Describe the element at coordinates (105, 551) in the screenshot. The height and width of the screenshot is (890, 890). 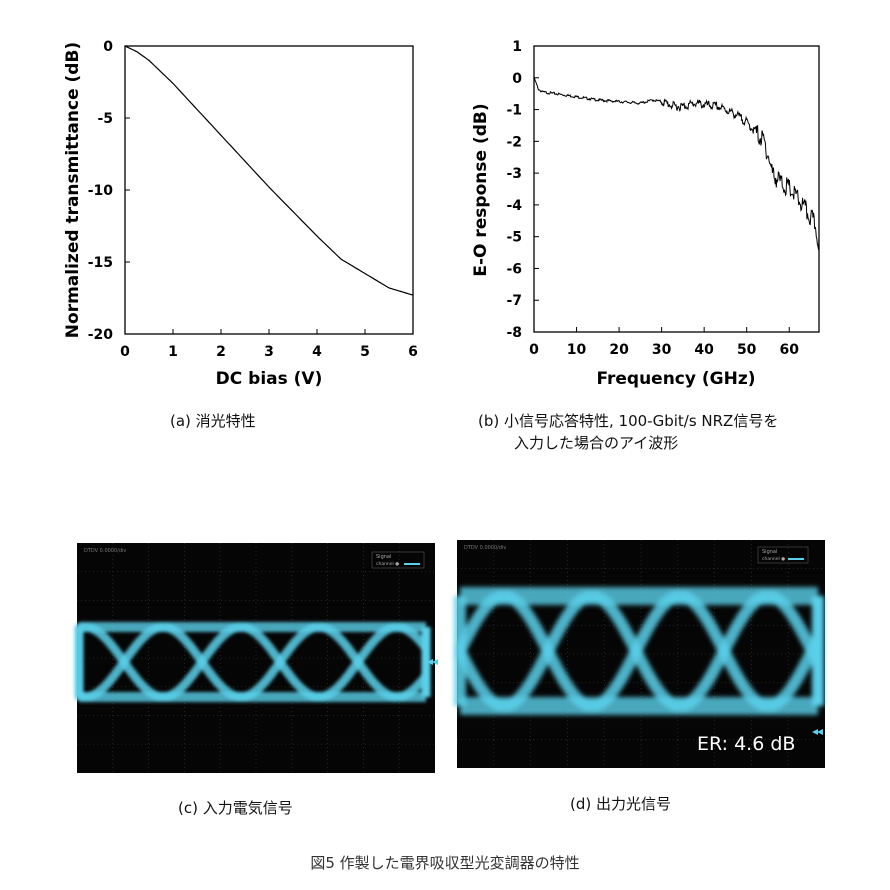
I see `scope-c-header: DTDV 0.0000/div` at that location.